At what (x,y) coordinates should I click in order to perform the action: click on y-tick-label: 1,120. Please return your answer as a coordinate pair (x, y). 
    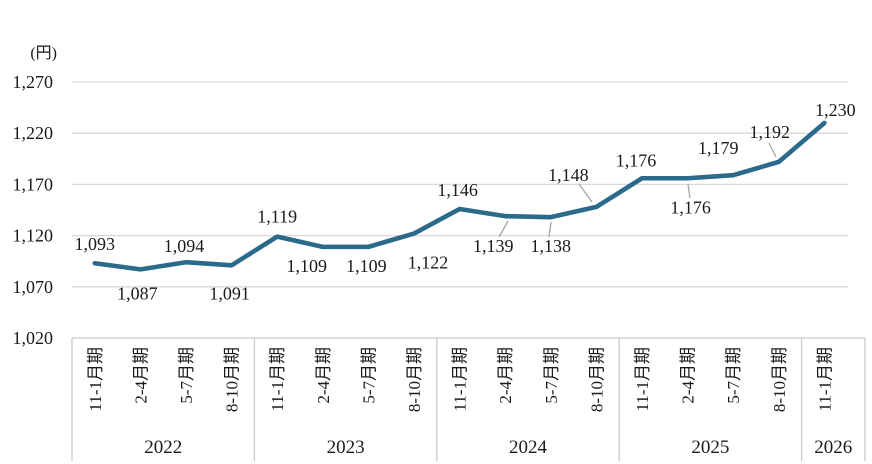
    Looking at the image, I should click on (33, 236).